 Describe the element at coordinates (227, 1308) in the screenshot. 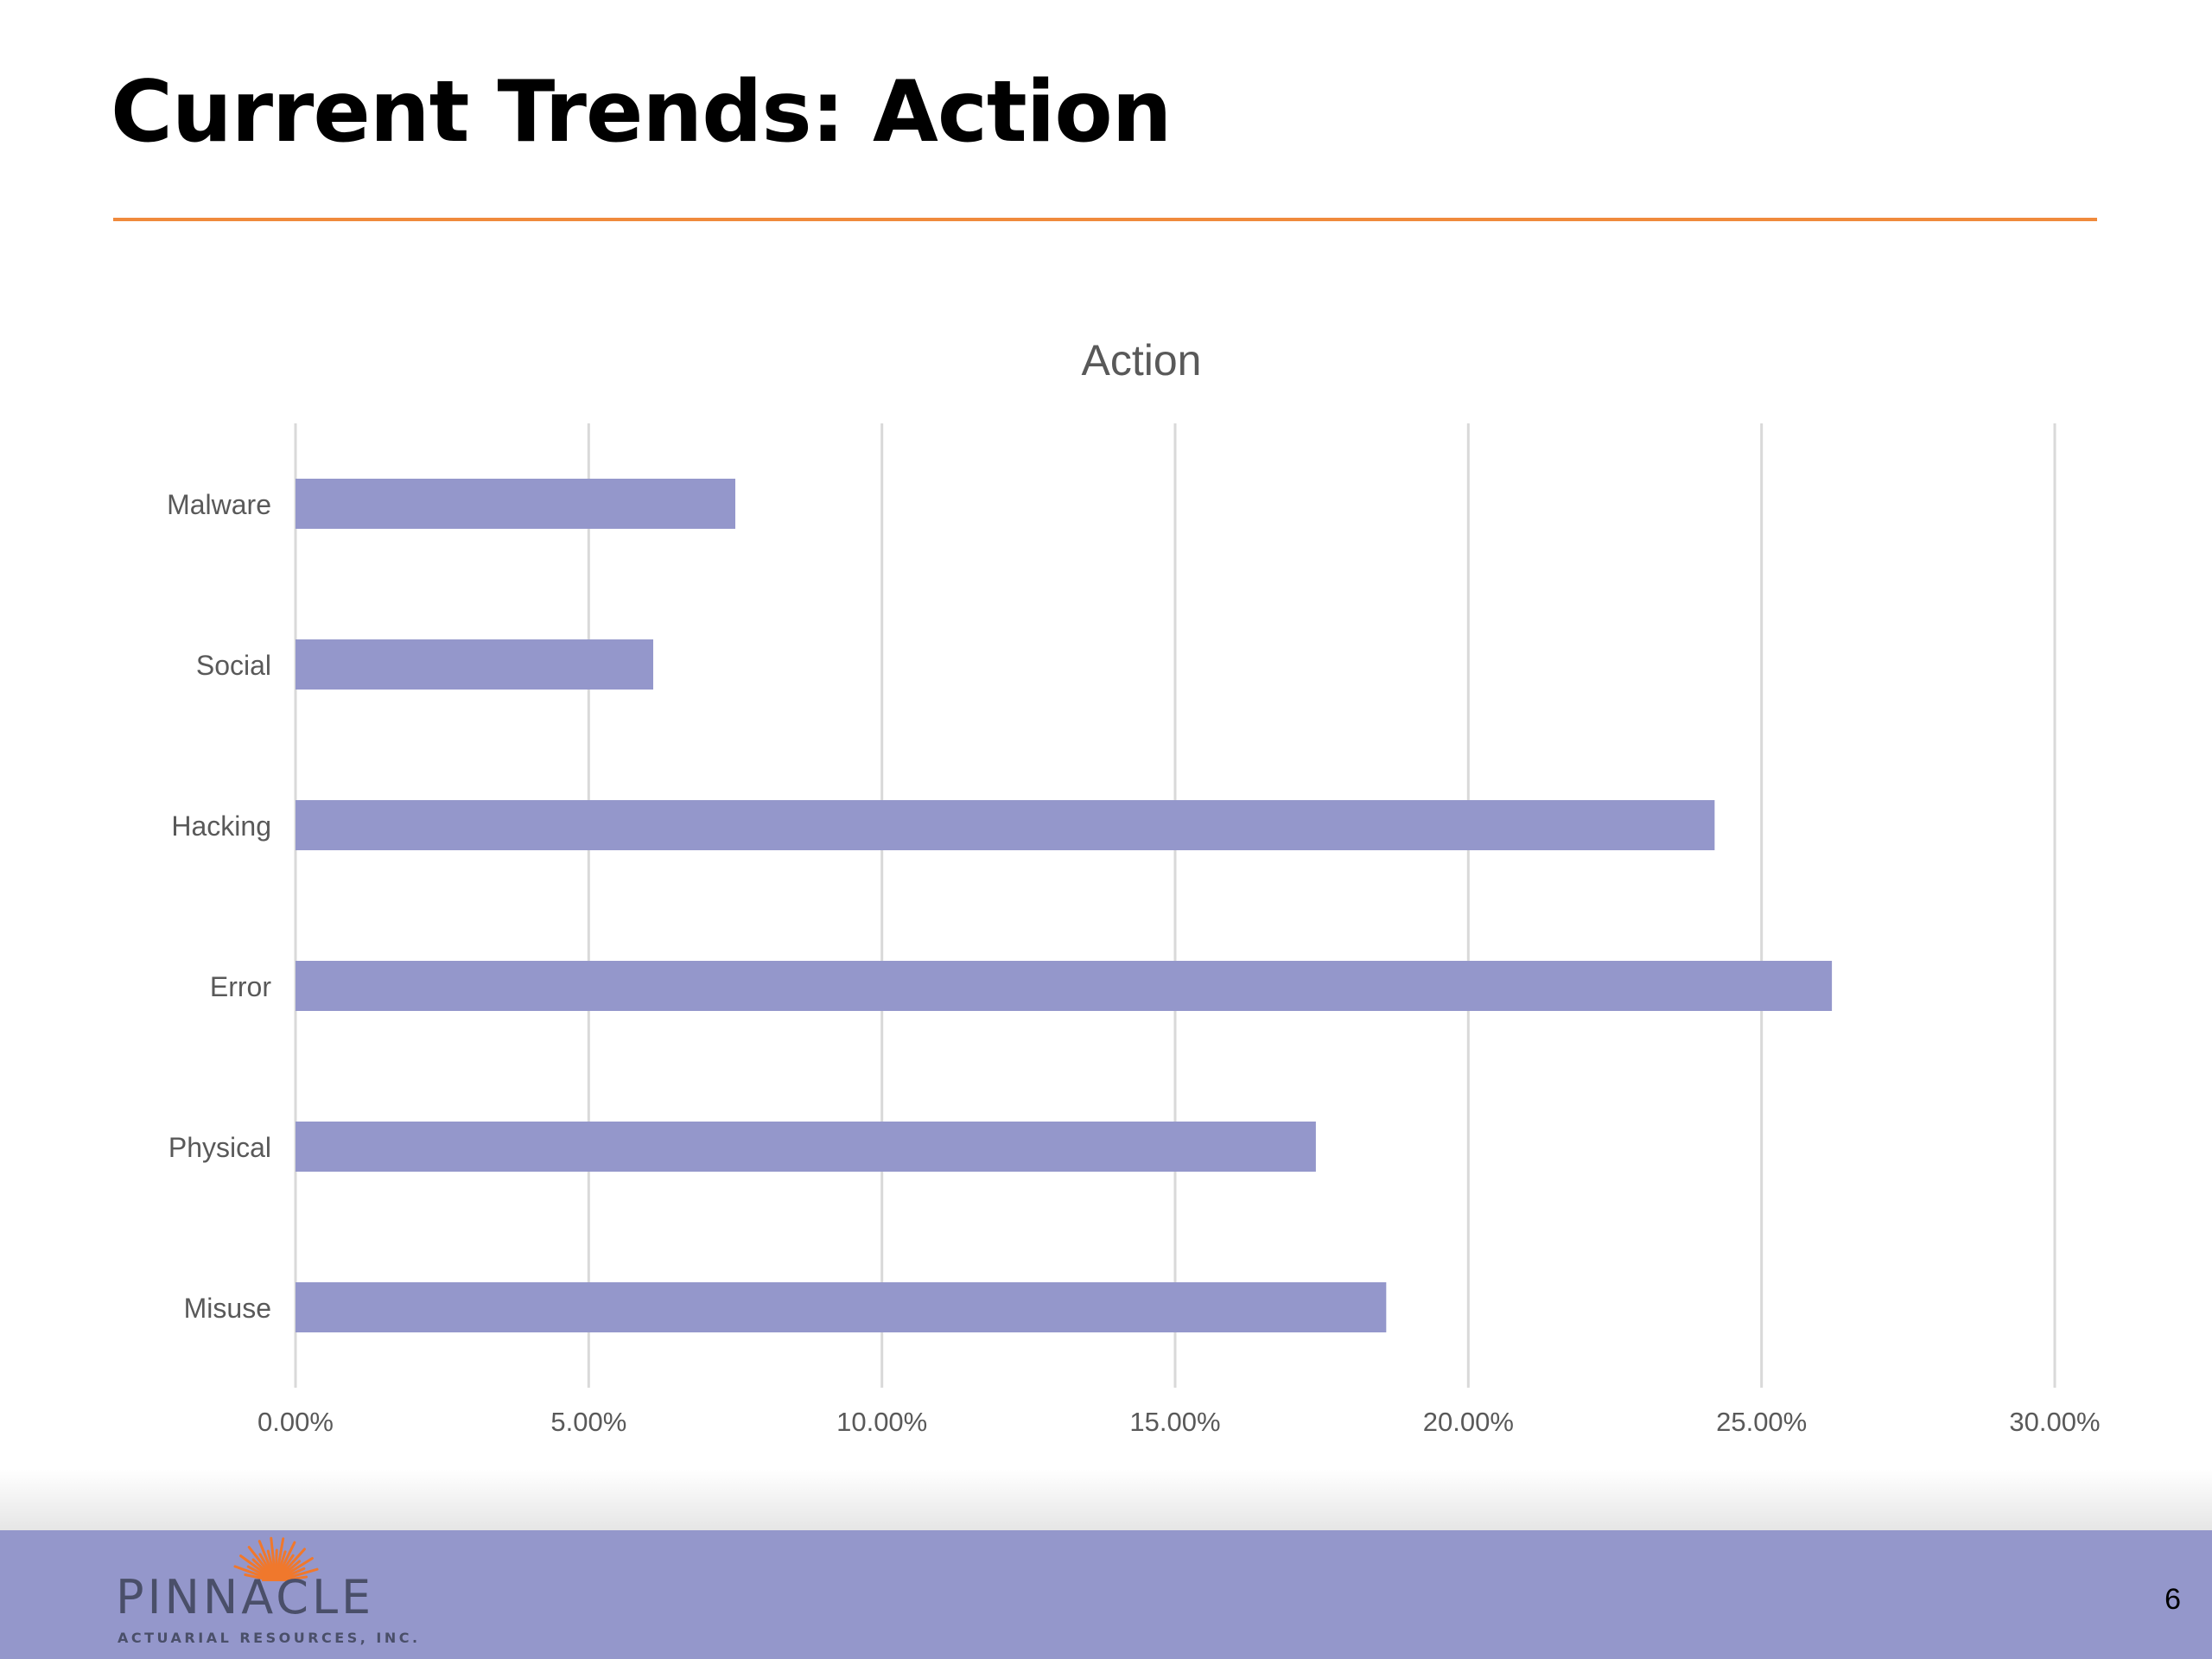

I see `y-category-label: Misuse` at that location.